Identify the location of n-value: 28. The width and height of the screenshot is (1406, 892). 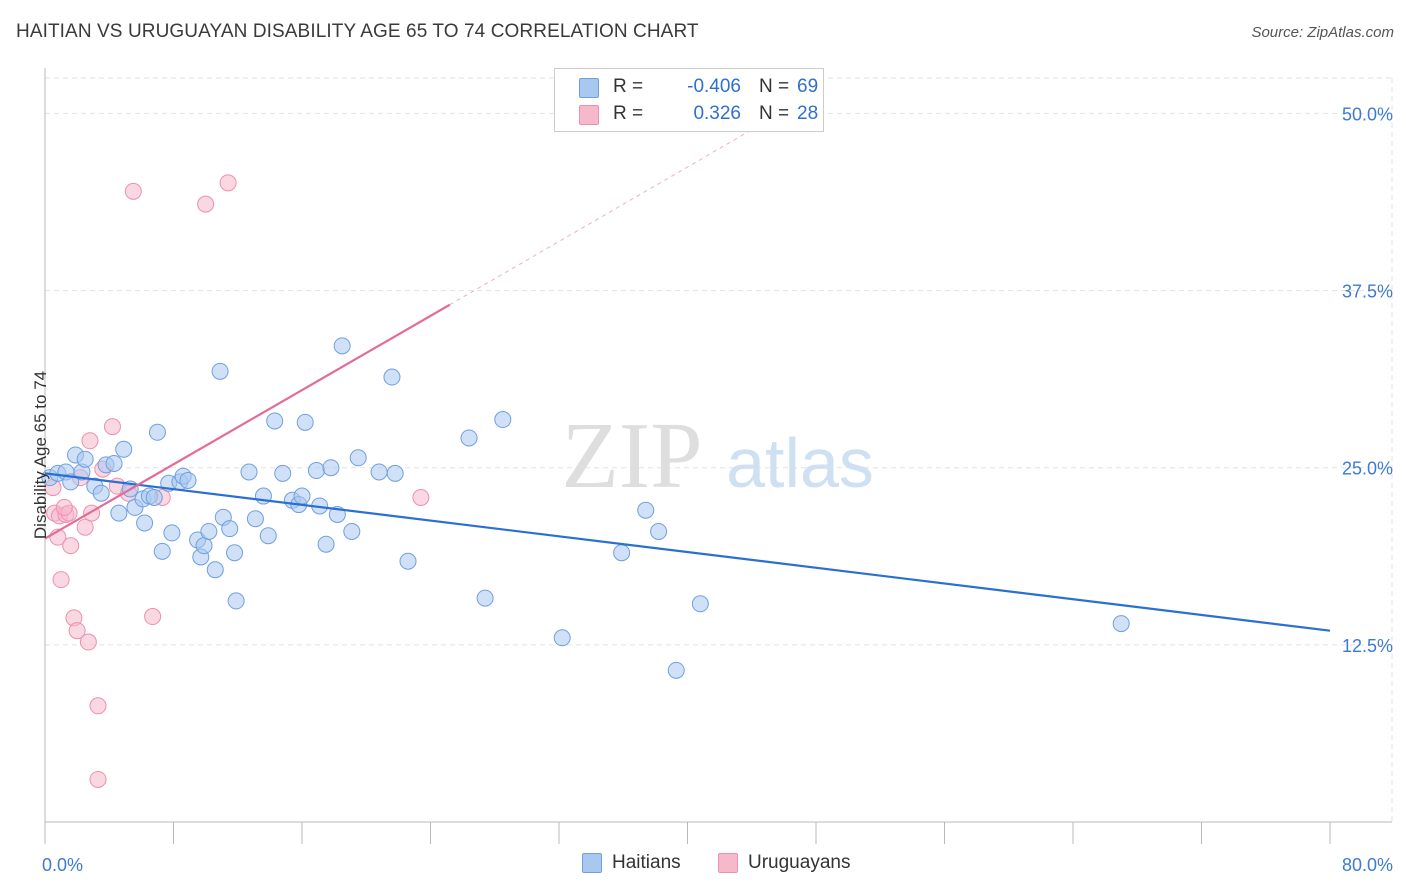
(808, 113).